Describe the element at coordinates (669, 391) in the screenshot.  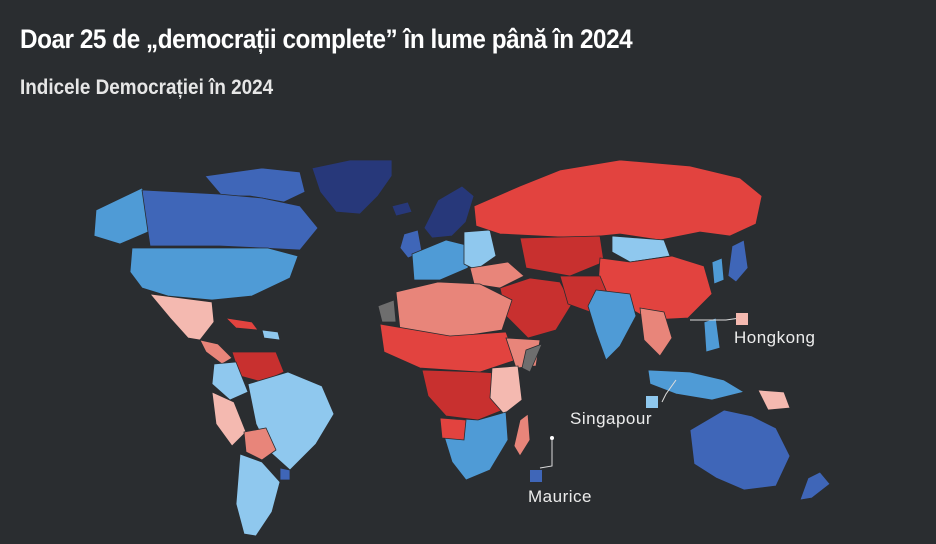
I see `callout-line-singapour` at that location.